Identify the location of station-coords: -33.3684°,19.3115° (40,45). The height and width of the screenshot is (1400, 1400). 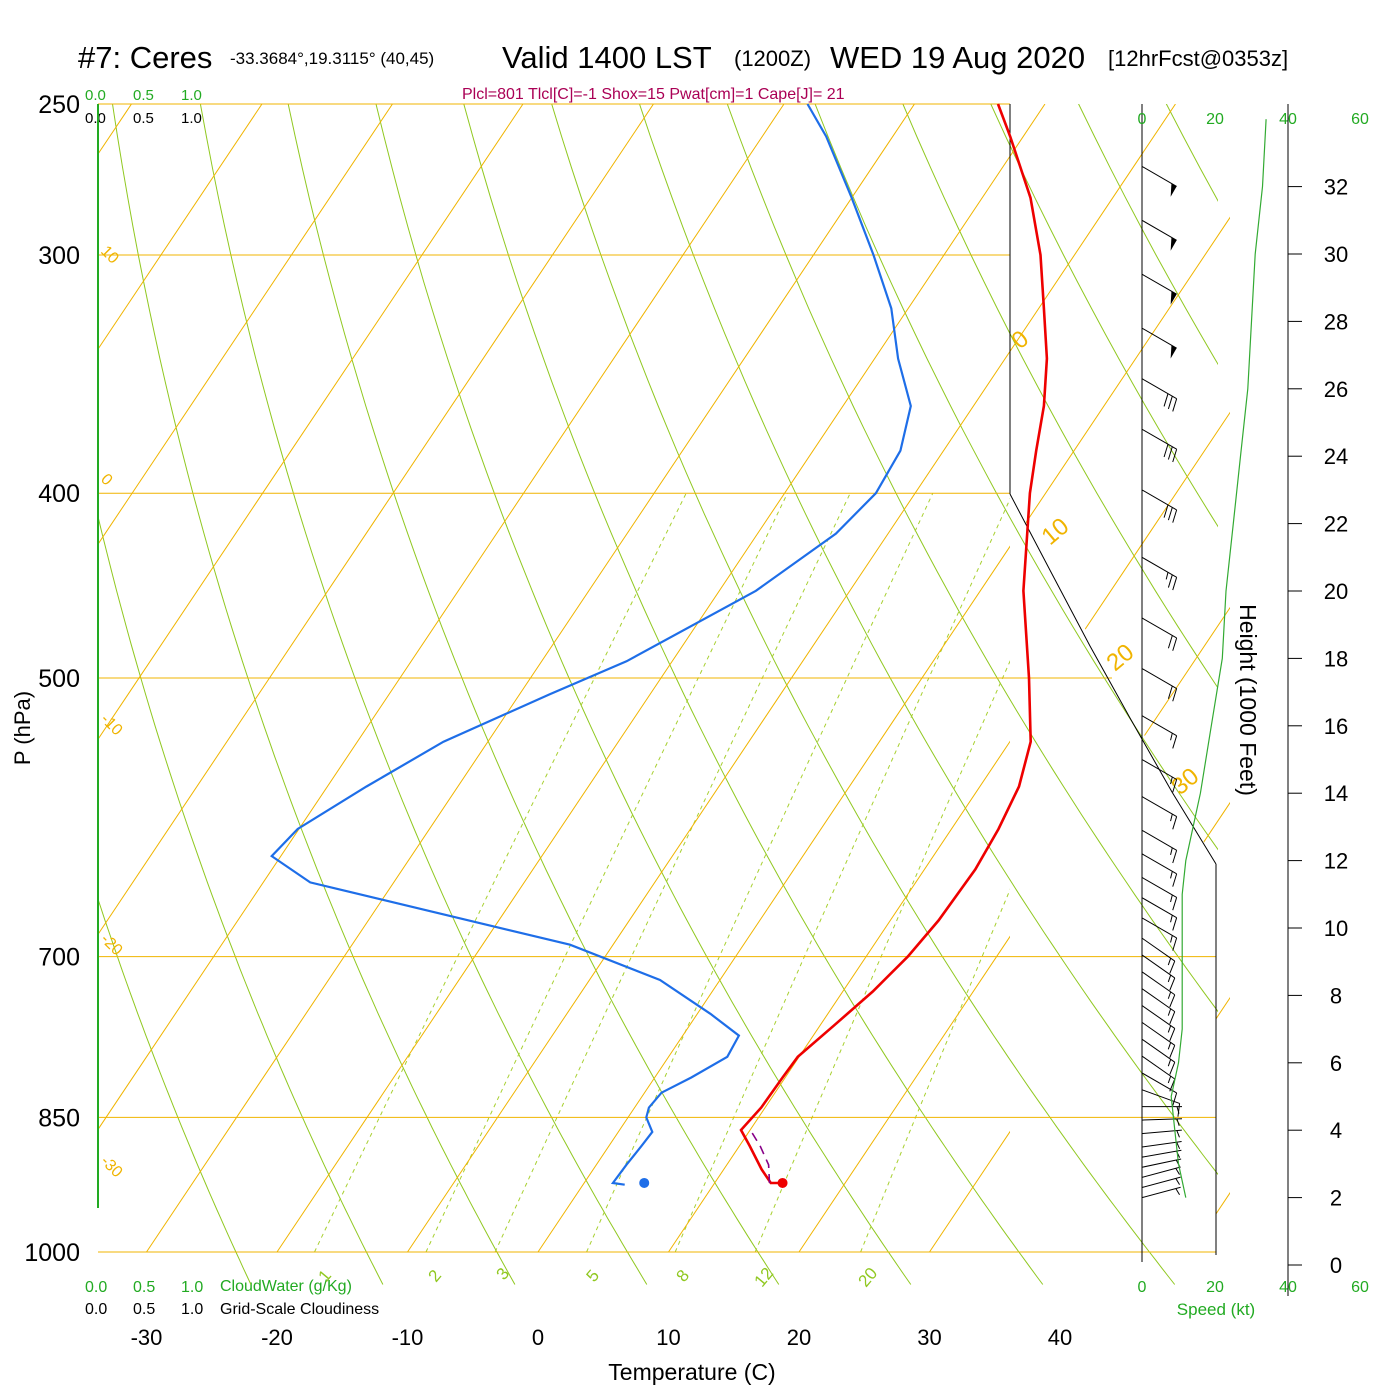
(332, 58).